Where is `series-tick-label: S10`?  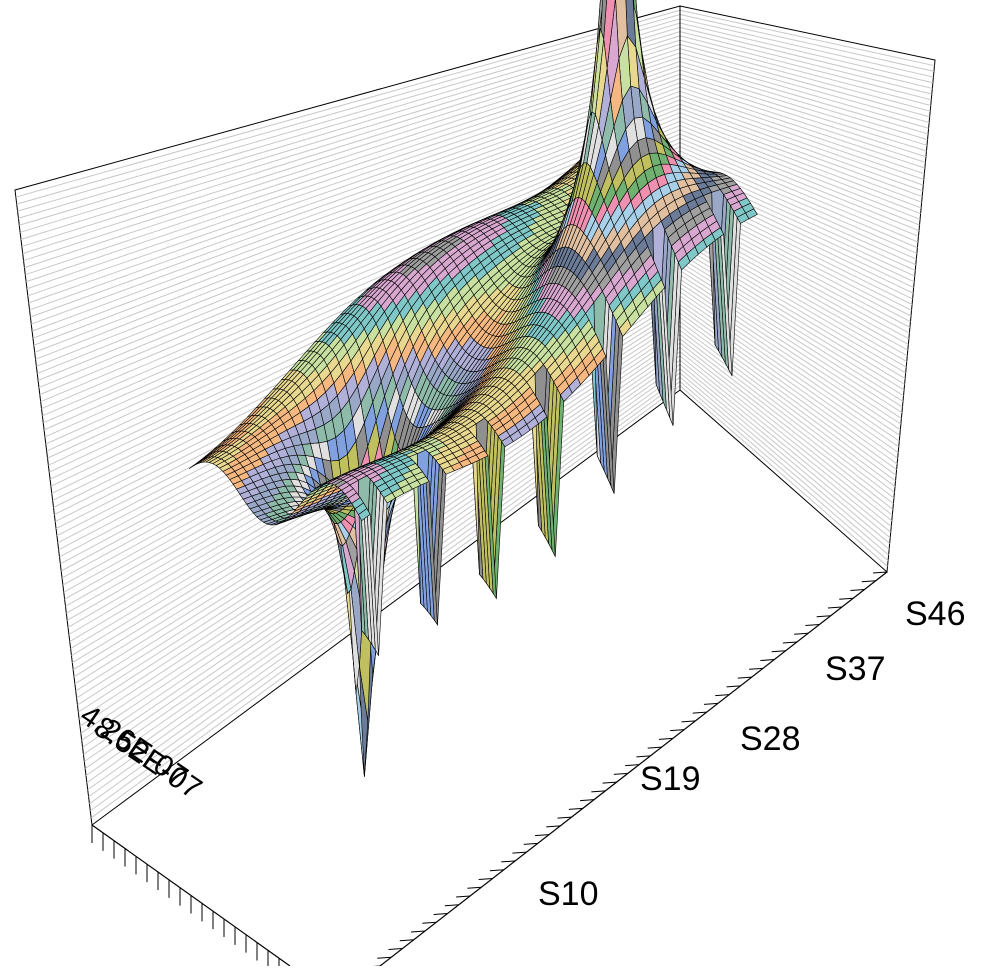 series-tick-label: S10 is located at coordinates (568, 894).